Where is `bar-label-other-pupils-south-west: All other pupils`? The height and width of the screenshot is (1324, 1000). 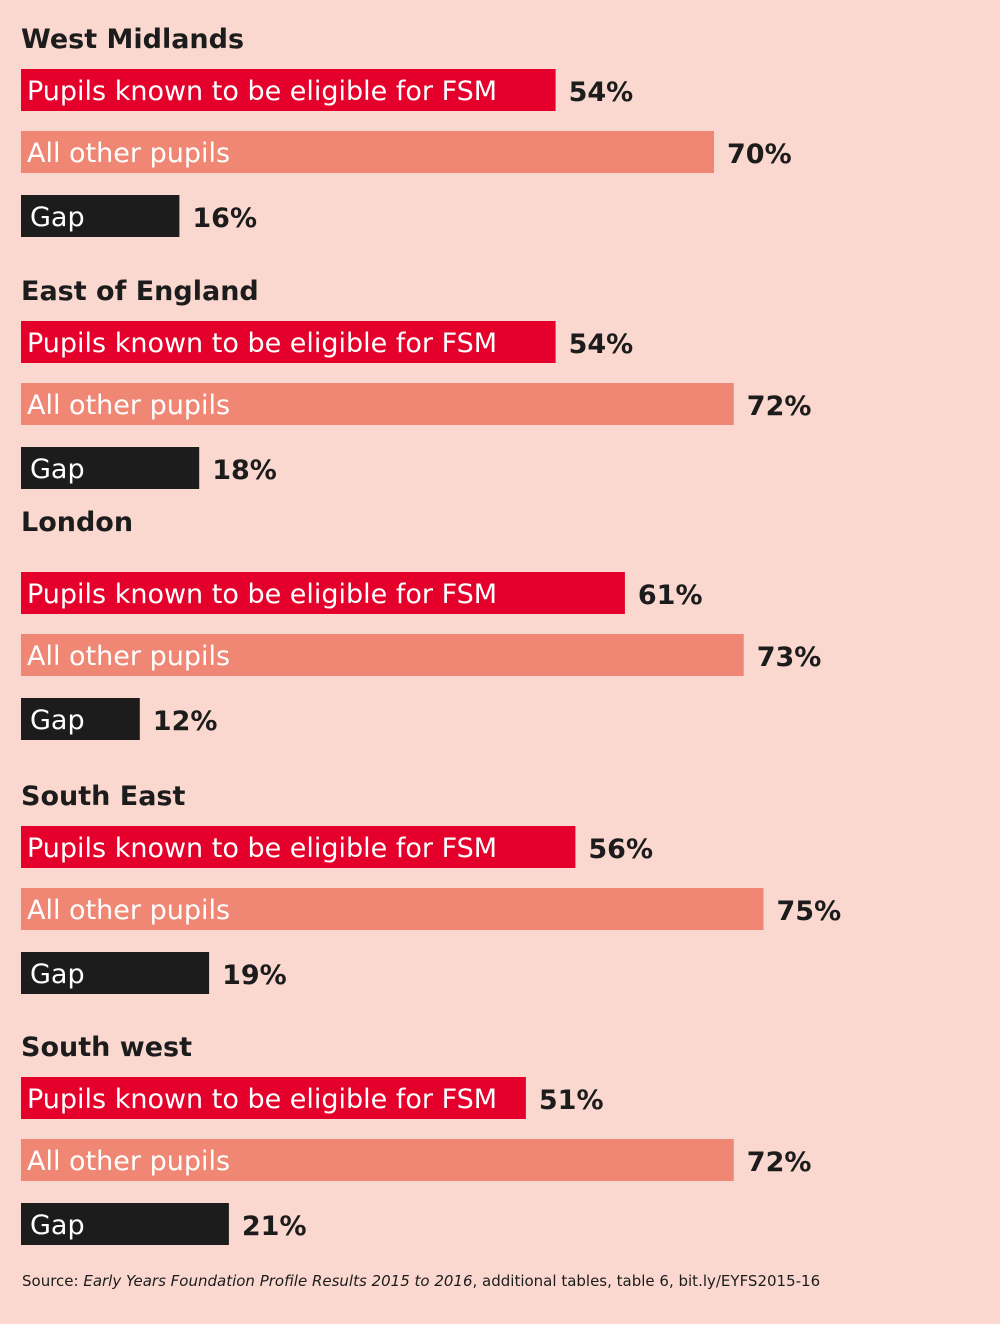
bar-label-other-pupils-south-west: All other pupils is located at coordinates (128, 1161).